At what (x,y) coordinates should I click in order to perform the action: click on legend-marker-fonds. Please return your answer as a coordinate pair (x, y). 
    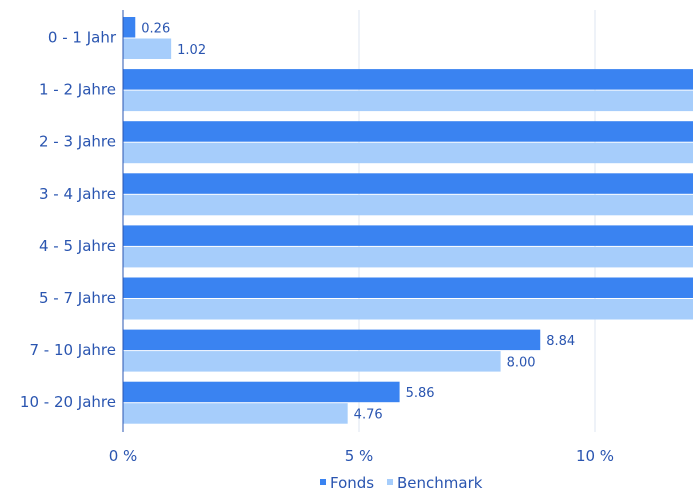
    Looking at the image, I should click on (323, 482).